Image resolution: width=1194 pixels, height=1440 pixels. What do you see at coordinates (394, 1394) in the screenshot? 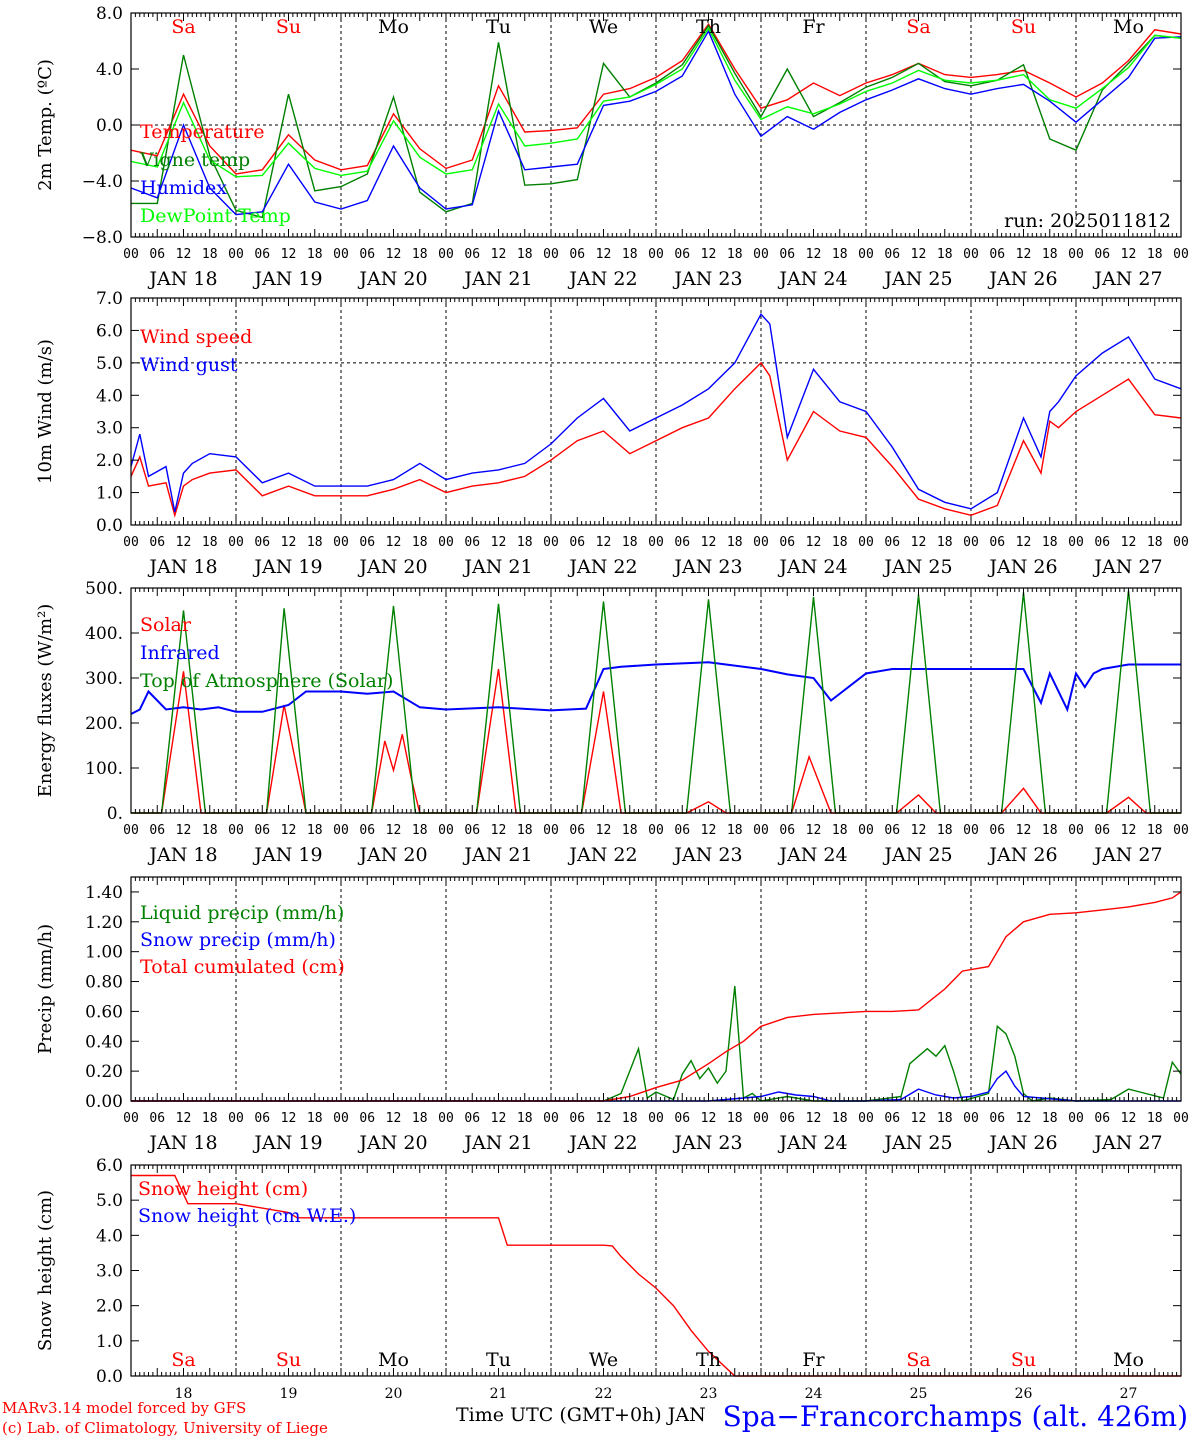
I see `day-number-label: 20` at bounding box center [394, 1394].